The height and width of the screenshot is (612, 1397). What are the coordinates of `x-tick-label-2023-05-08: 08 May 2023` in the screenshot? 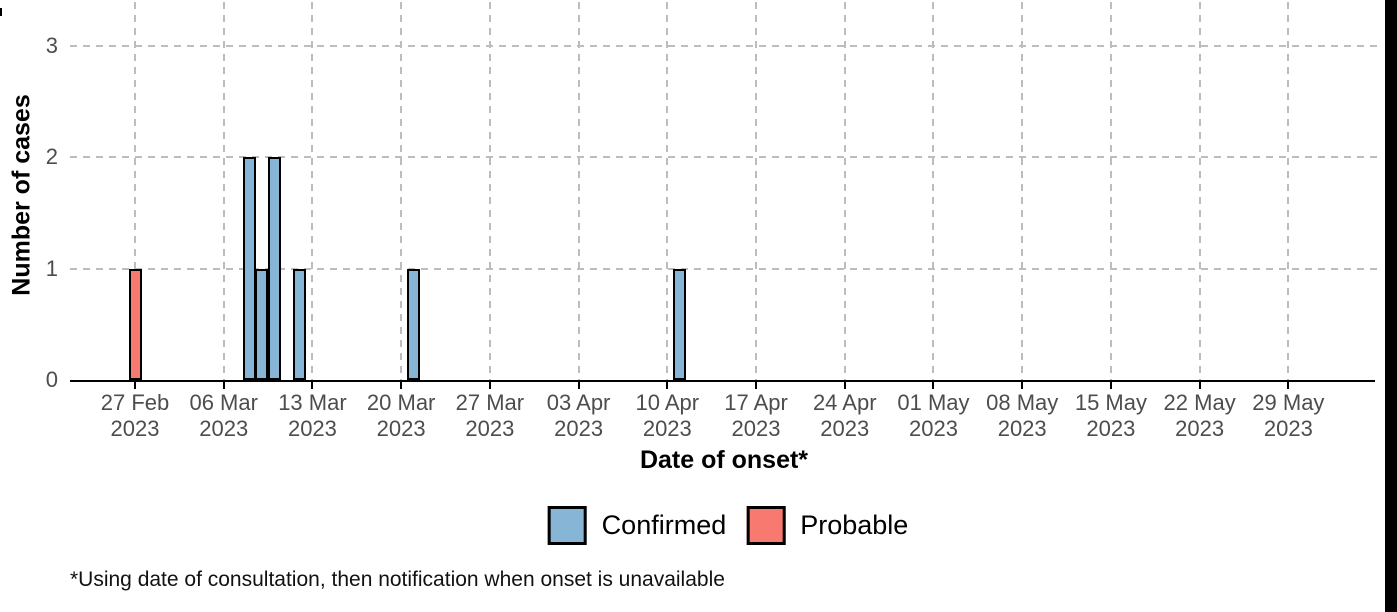 It's located at (1022, 416).